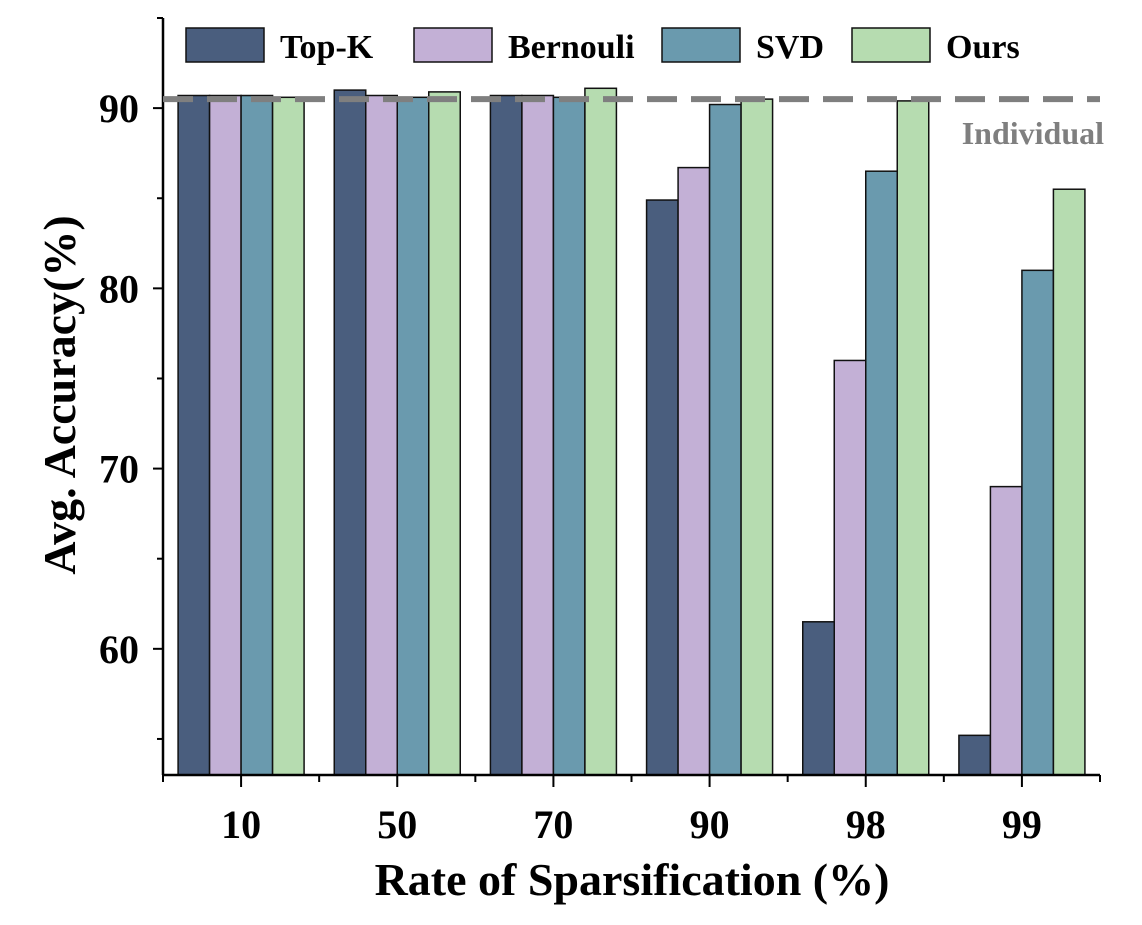 This screenshot has width=1142, height=925. I want to click on legend-label-bernouli: Bernouli, so click(571, 47).